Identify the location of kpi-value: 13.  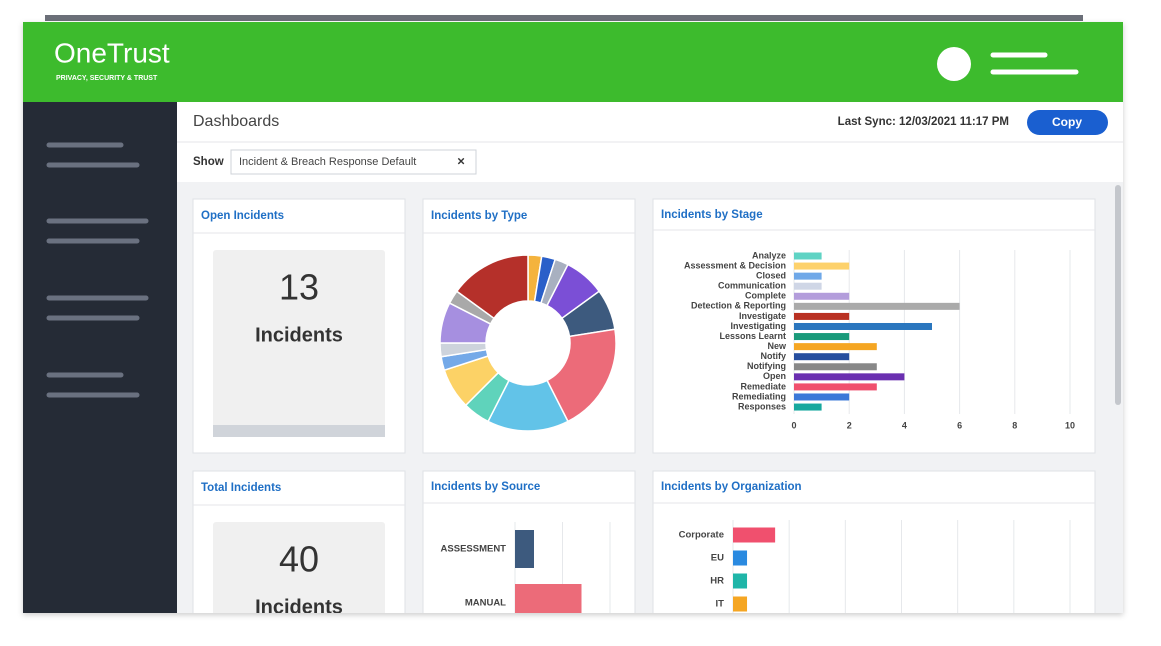
(299, 287).